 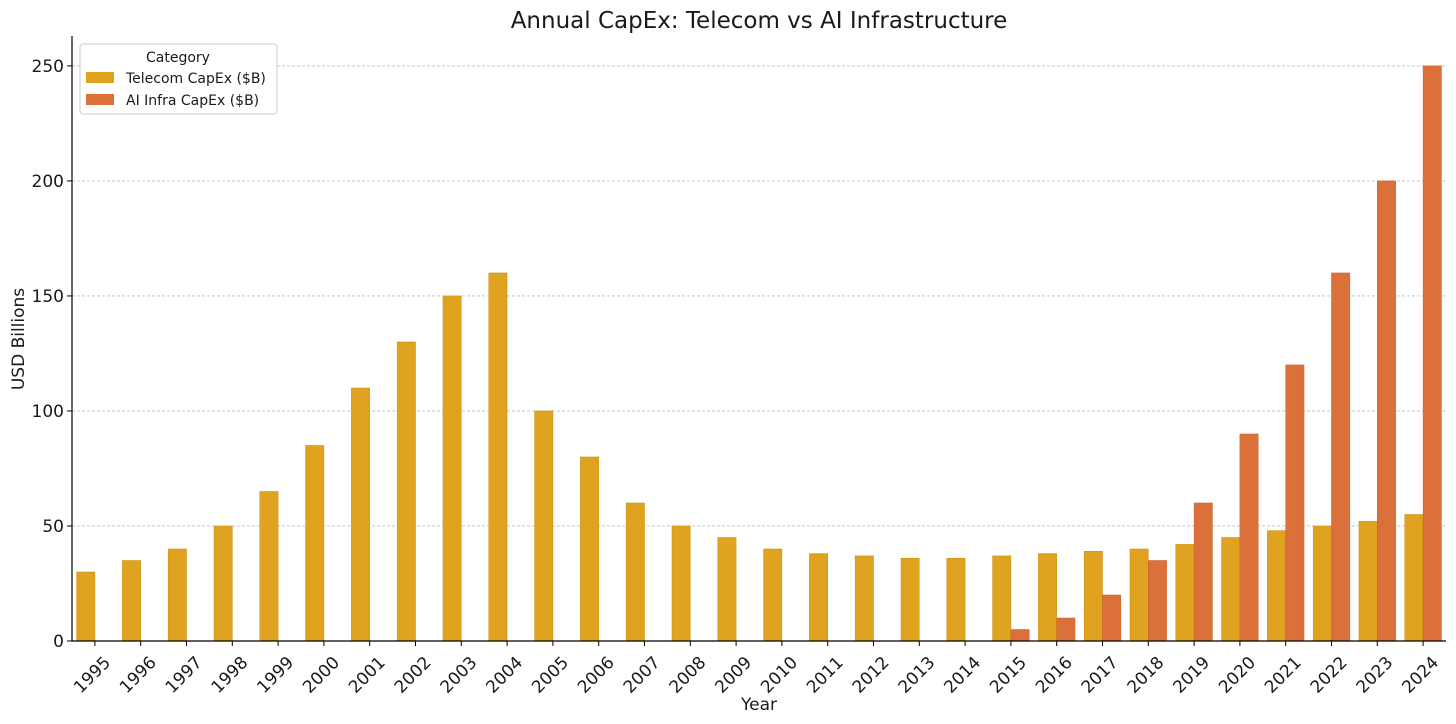 What do you see at coordinates (177, 595) in the screenshot?
I see `bar-telecom-1997` at bounding box center [177, 595].